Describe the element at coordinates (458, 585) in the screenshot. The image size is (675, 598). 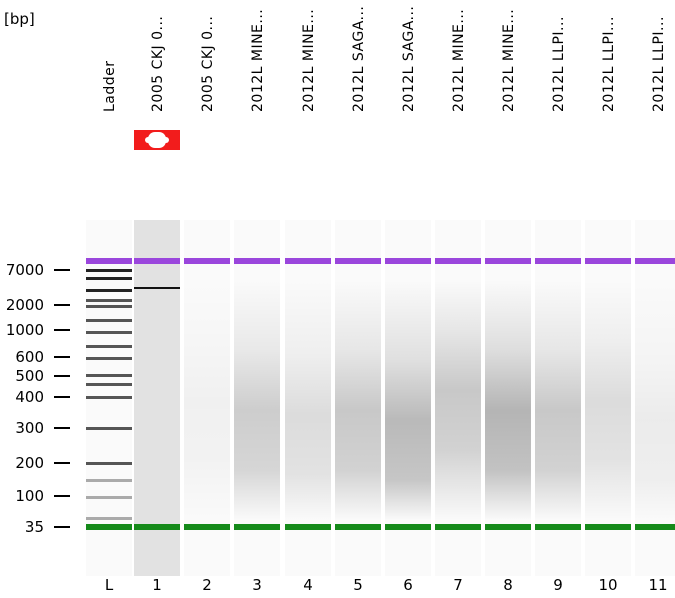
I see `lane-number: 7` at that location.